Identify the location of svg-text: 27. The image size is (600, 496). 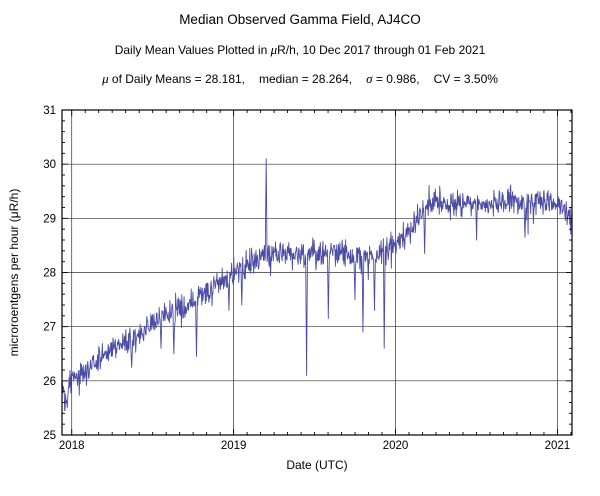
(49, 328).